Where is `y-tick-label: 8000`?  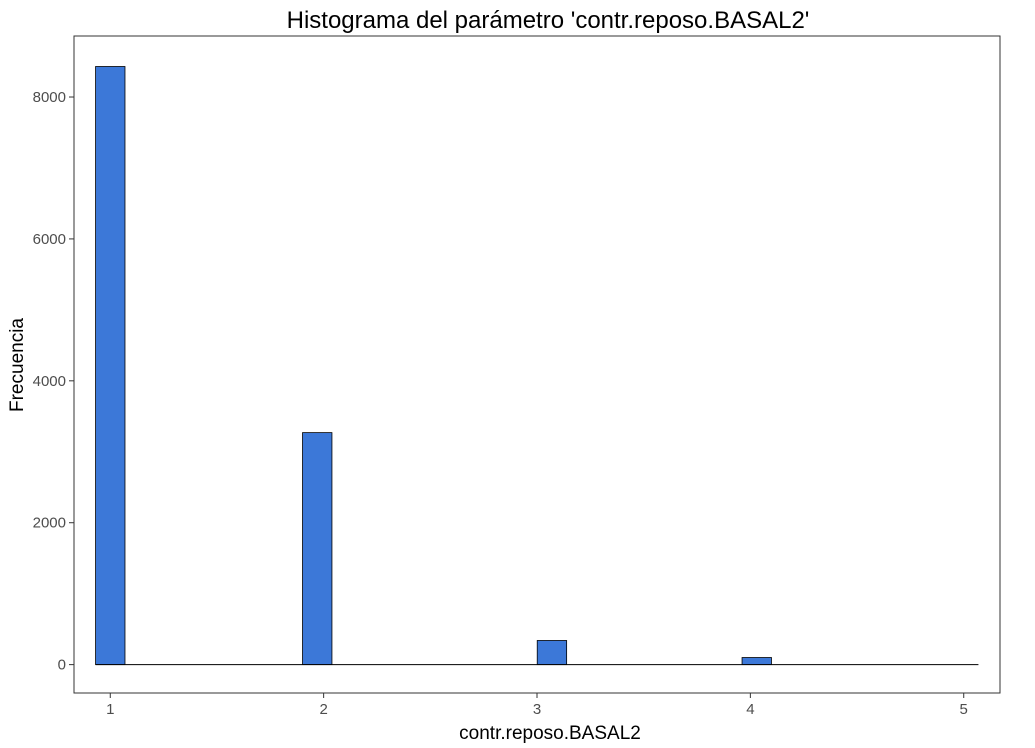
y-tick-label: 8000 is located at coordinates (49, 97).